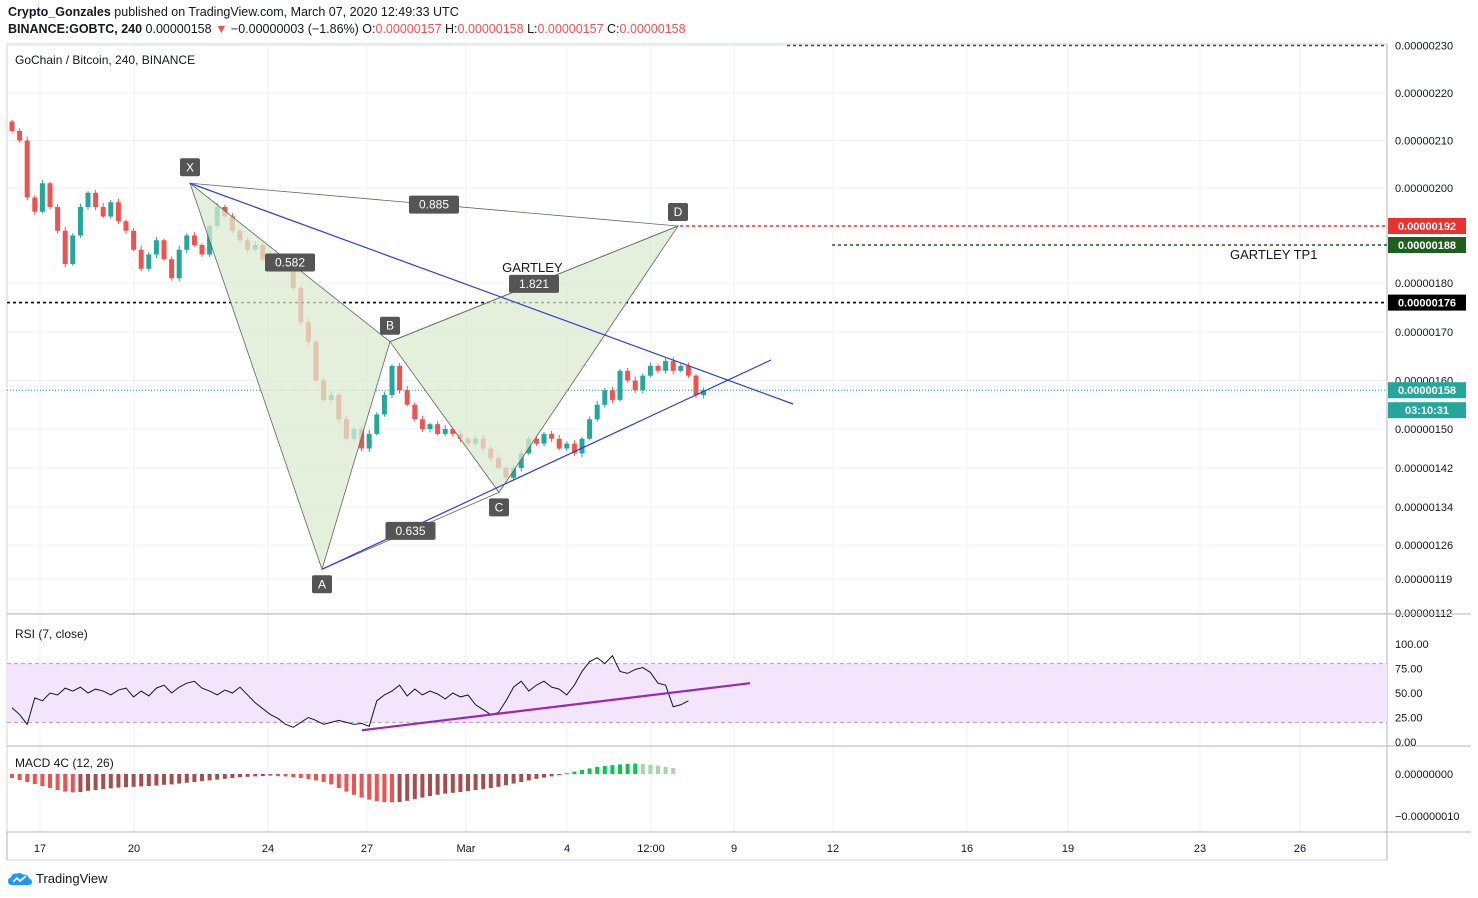 This screenshot has height=898, width=1478. What do you see at coordinates (1409, 670) in the screenshot?
I see `rsi-tick-label: 75.00` at bounding box center [1409, 670].